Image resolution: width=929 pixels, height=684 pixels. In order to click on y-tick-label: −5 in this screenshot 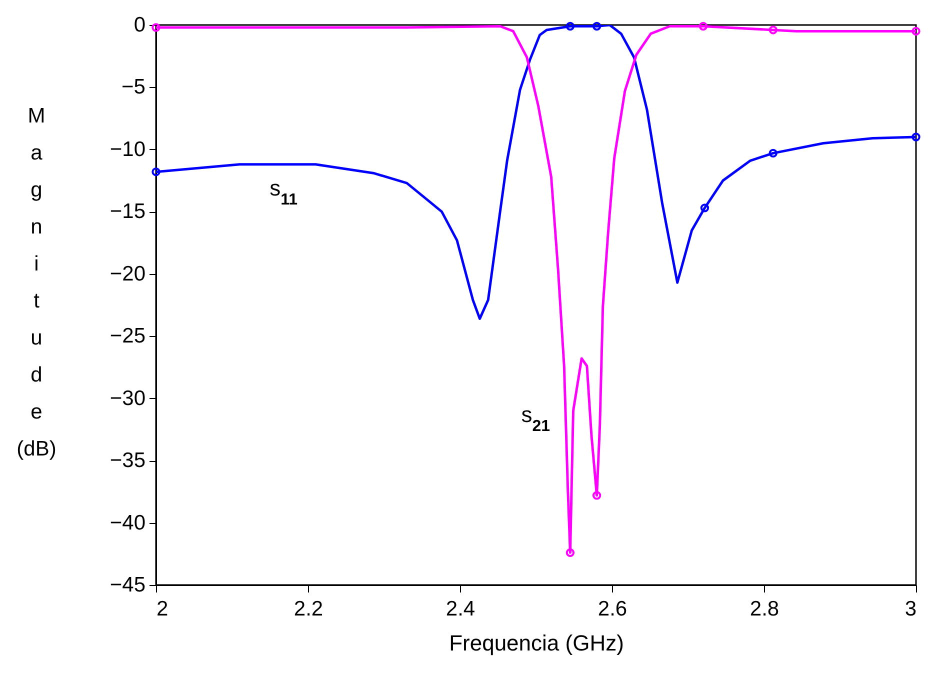, I will do `click(134, 87)`.